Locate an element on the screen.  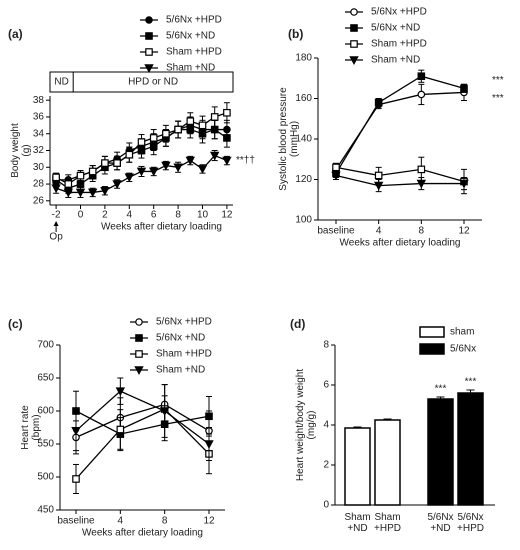
y-tick-label: 38 is located at coordinates (39, 100).